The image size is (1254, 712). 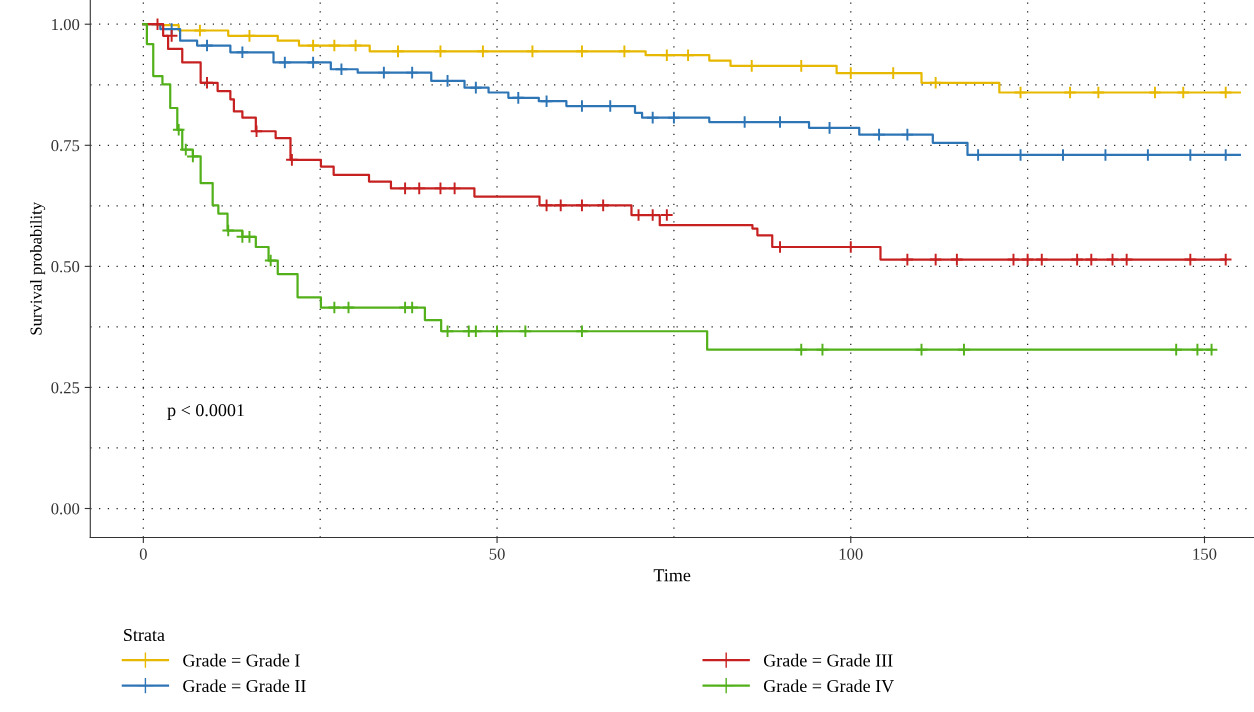 What do you see at coordinates (497, 554) in the screenshot?
I see `x-tick-label: 50` at bounding box center [497, 554].